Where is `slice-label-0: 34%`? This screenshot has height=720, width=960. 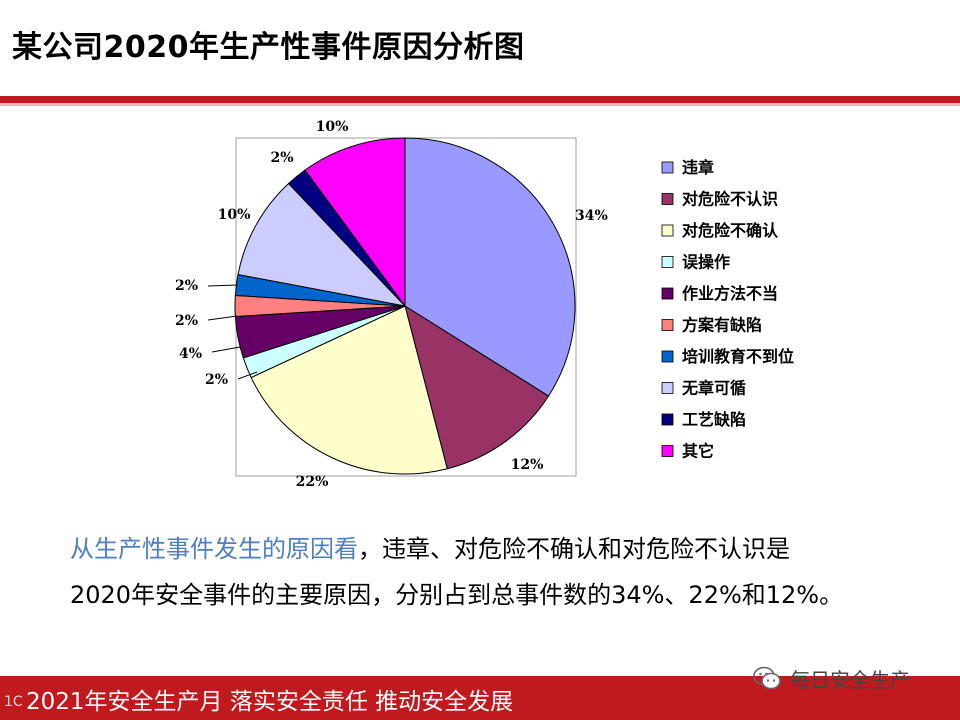
slice-label-0: 34% is located at coordinates (591, 216).